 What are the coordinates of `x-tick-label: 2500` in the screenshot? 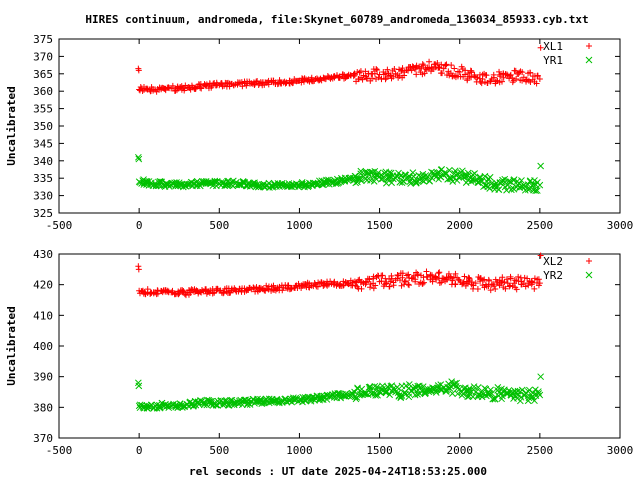 It's located at (540, 450).